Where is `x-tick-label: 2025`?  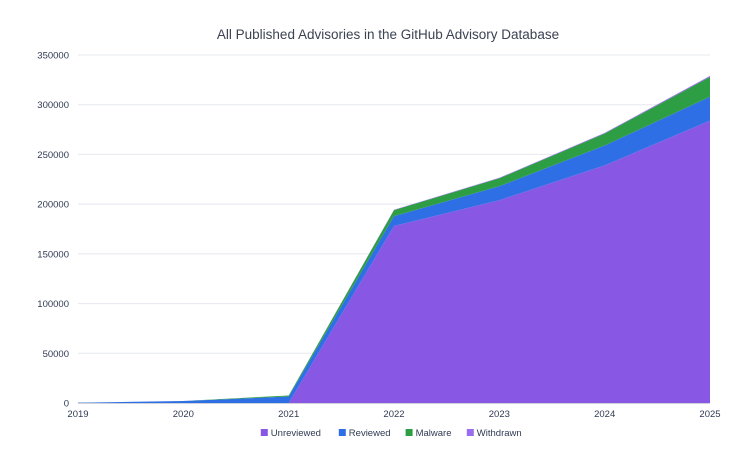
x-tick-label: 2025 is located at coordinates (709, 414).